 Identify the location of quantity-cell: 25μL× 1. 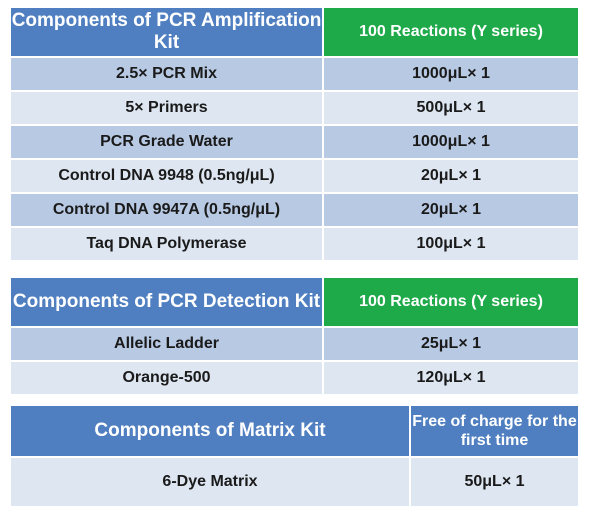
(450, 344).